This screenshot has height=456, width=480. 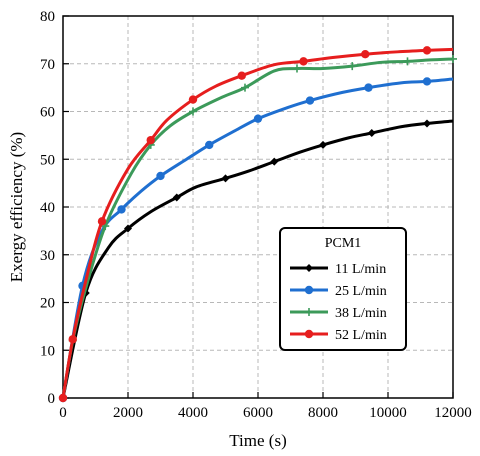 I want to click on y-tick-label: 20, so click(x=47, y=304).